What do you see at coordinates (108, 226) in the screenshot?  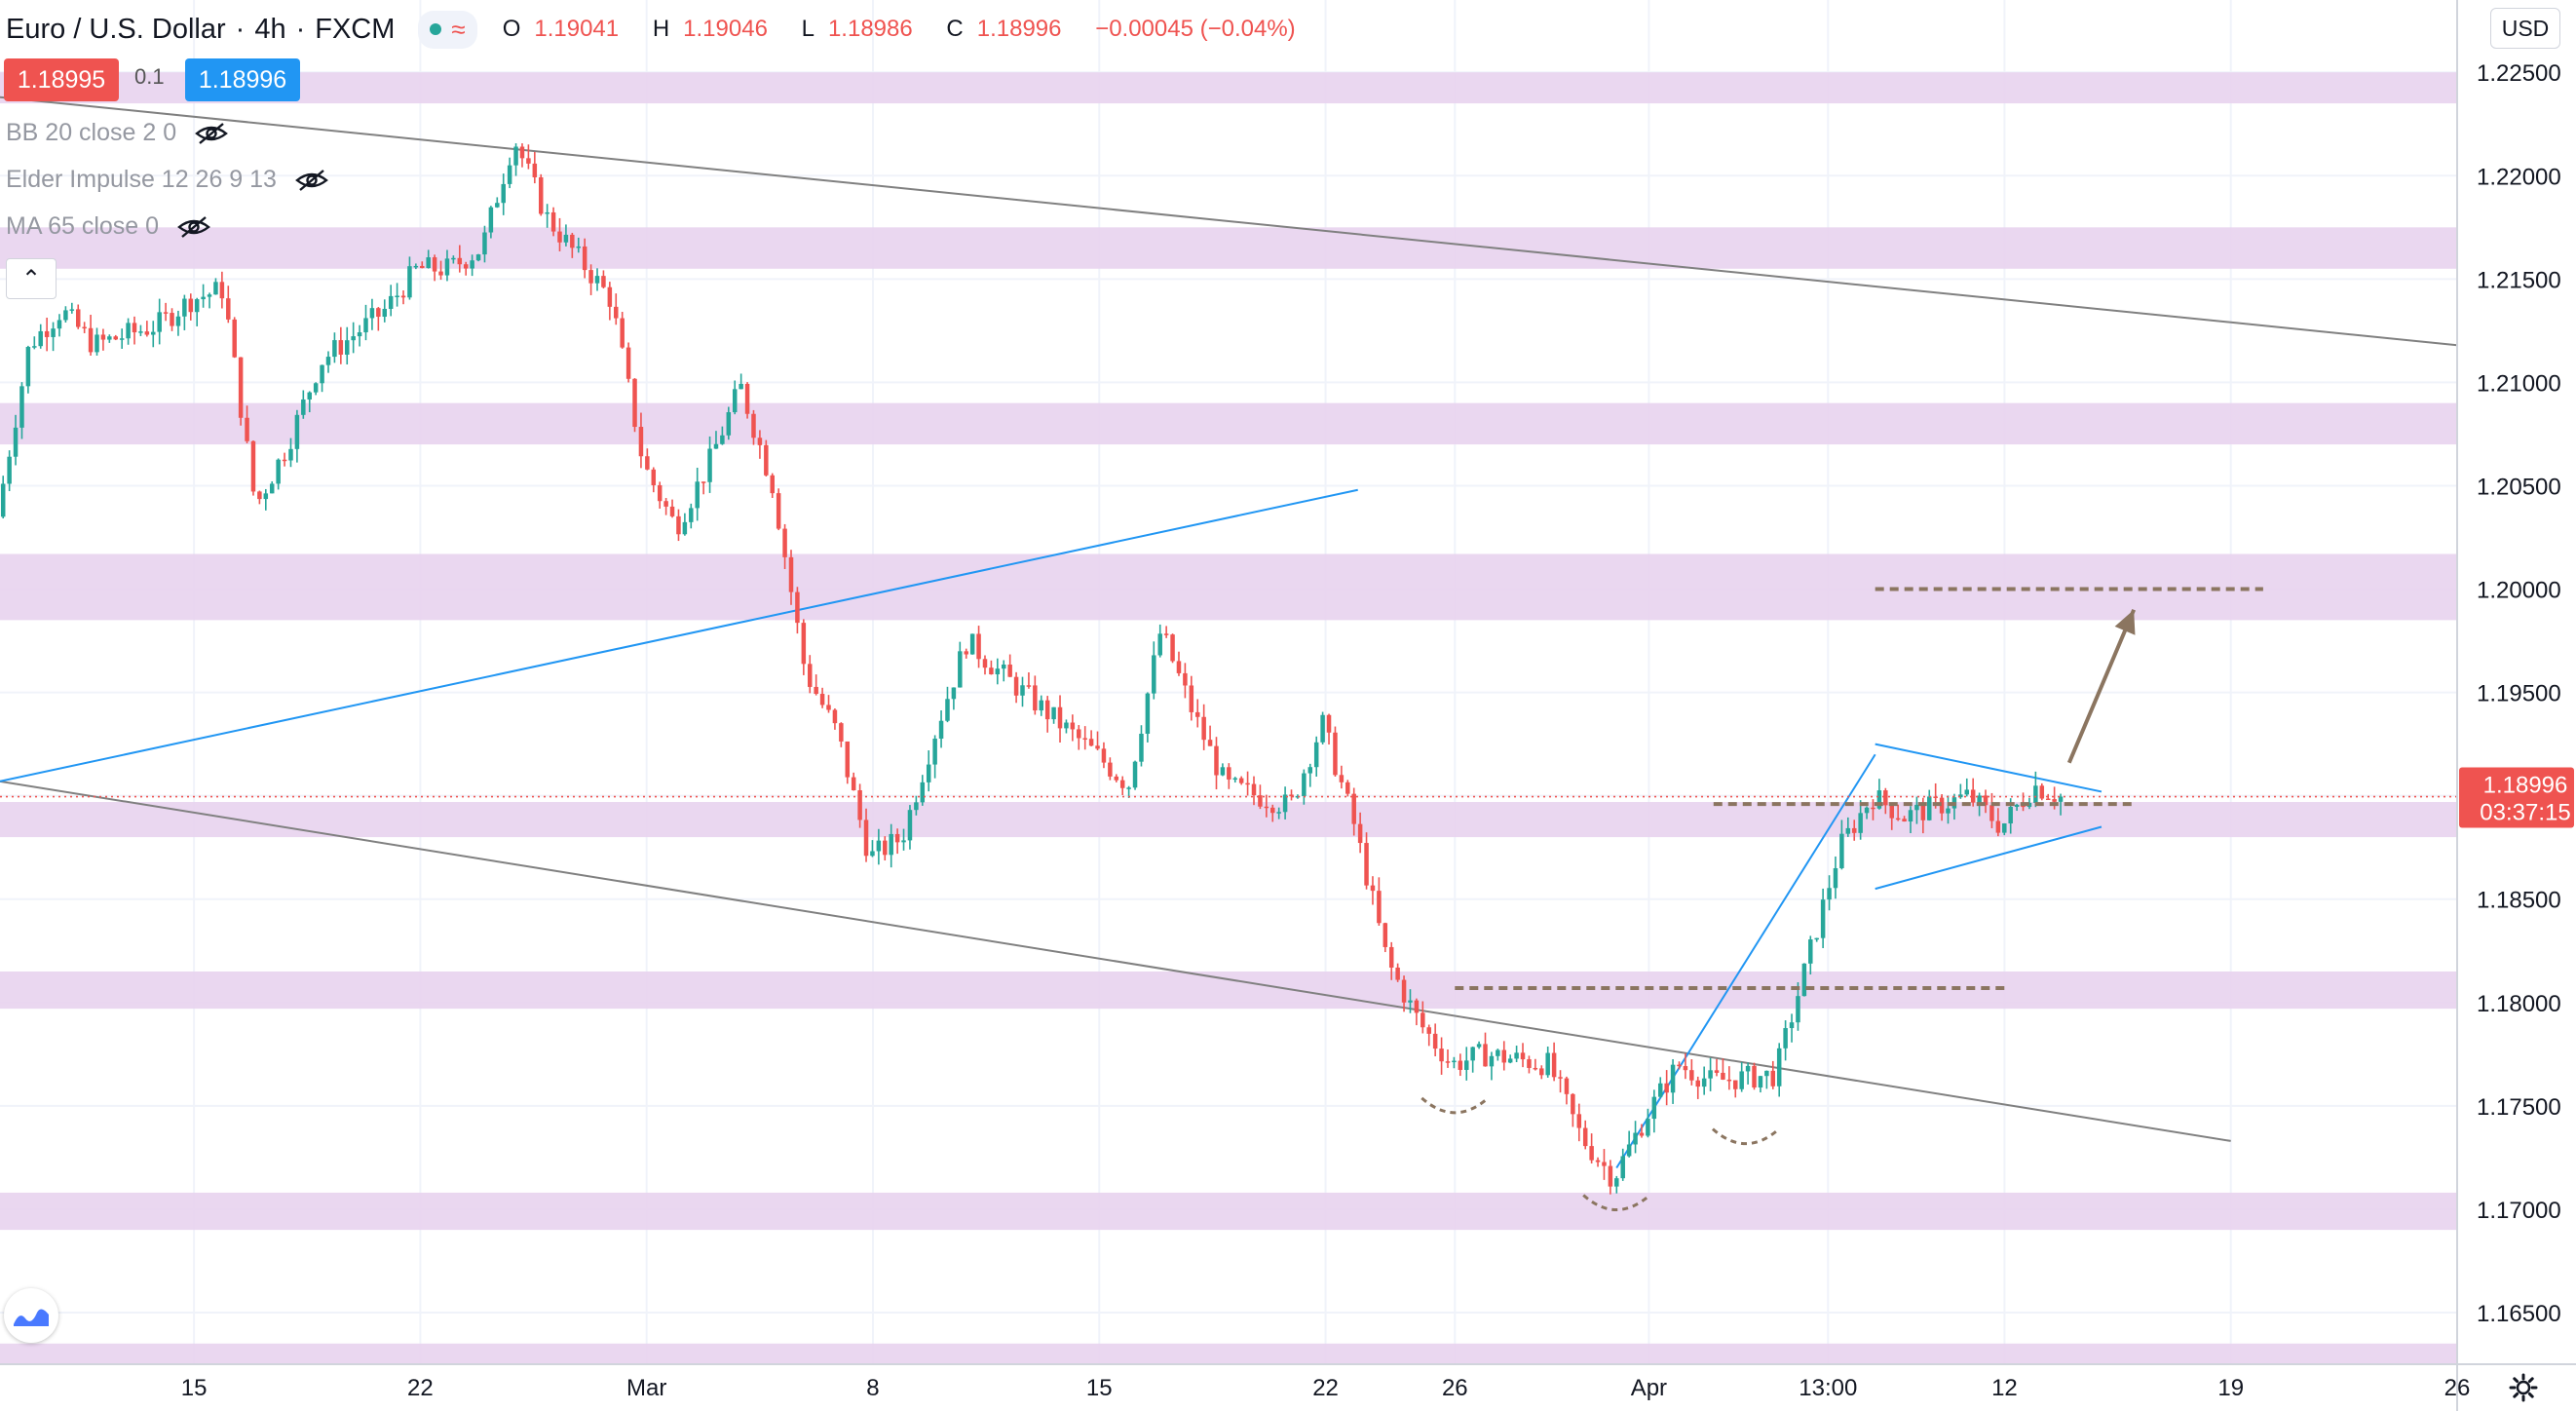 I see `indicator-ma: MA 65 close 0` at bounding box center [108, 226].